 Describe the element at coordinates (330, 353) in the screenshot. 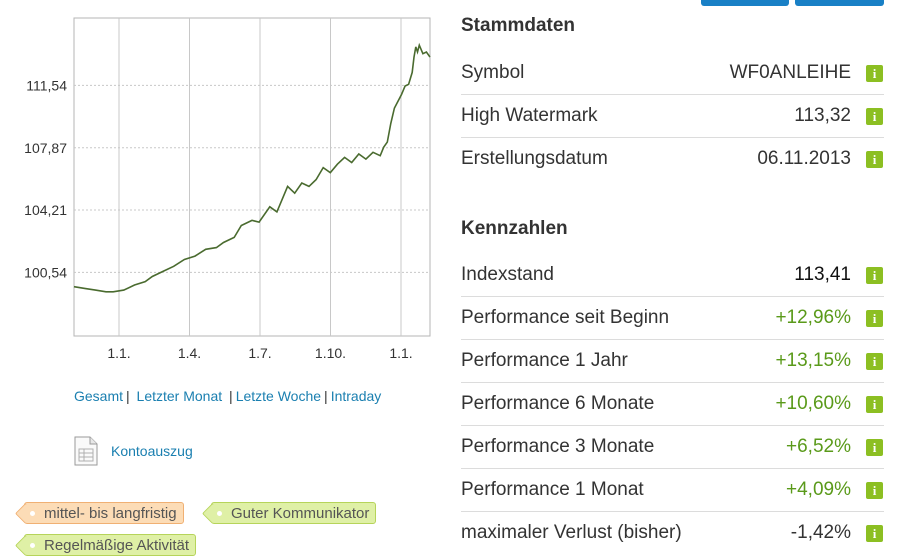

I see `x-tick-label: 1.10.` at that location.